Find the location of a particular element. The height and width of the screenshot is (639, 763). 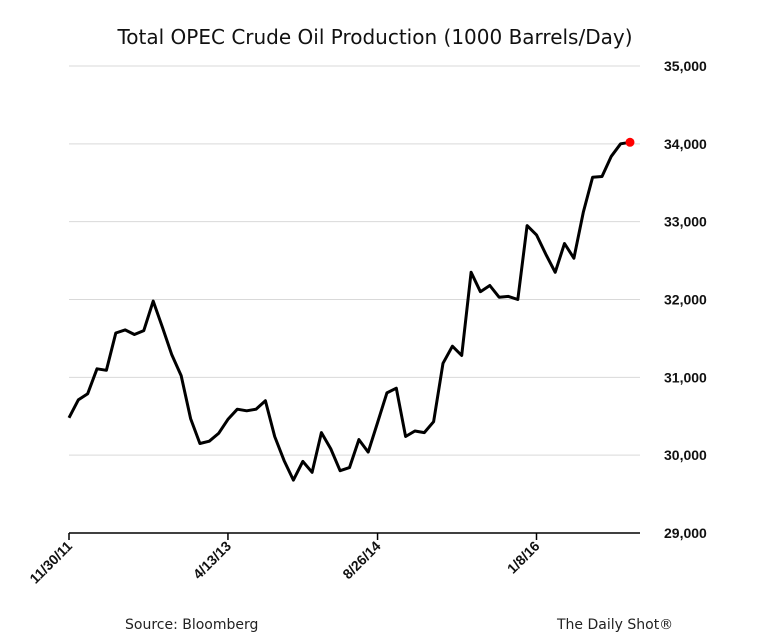

latest-value-marker is located at coordinates (630, 142).